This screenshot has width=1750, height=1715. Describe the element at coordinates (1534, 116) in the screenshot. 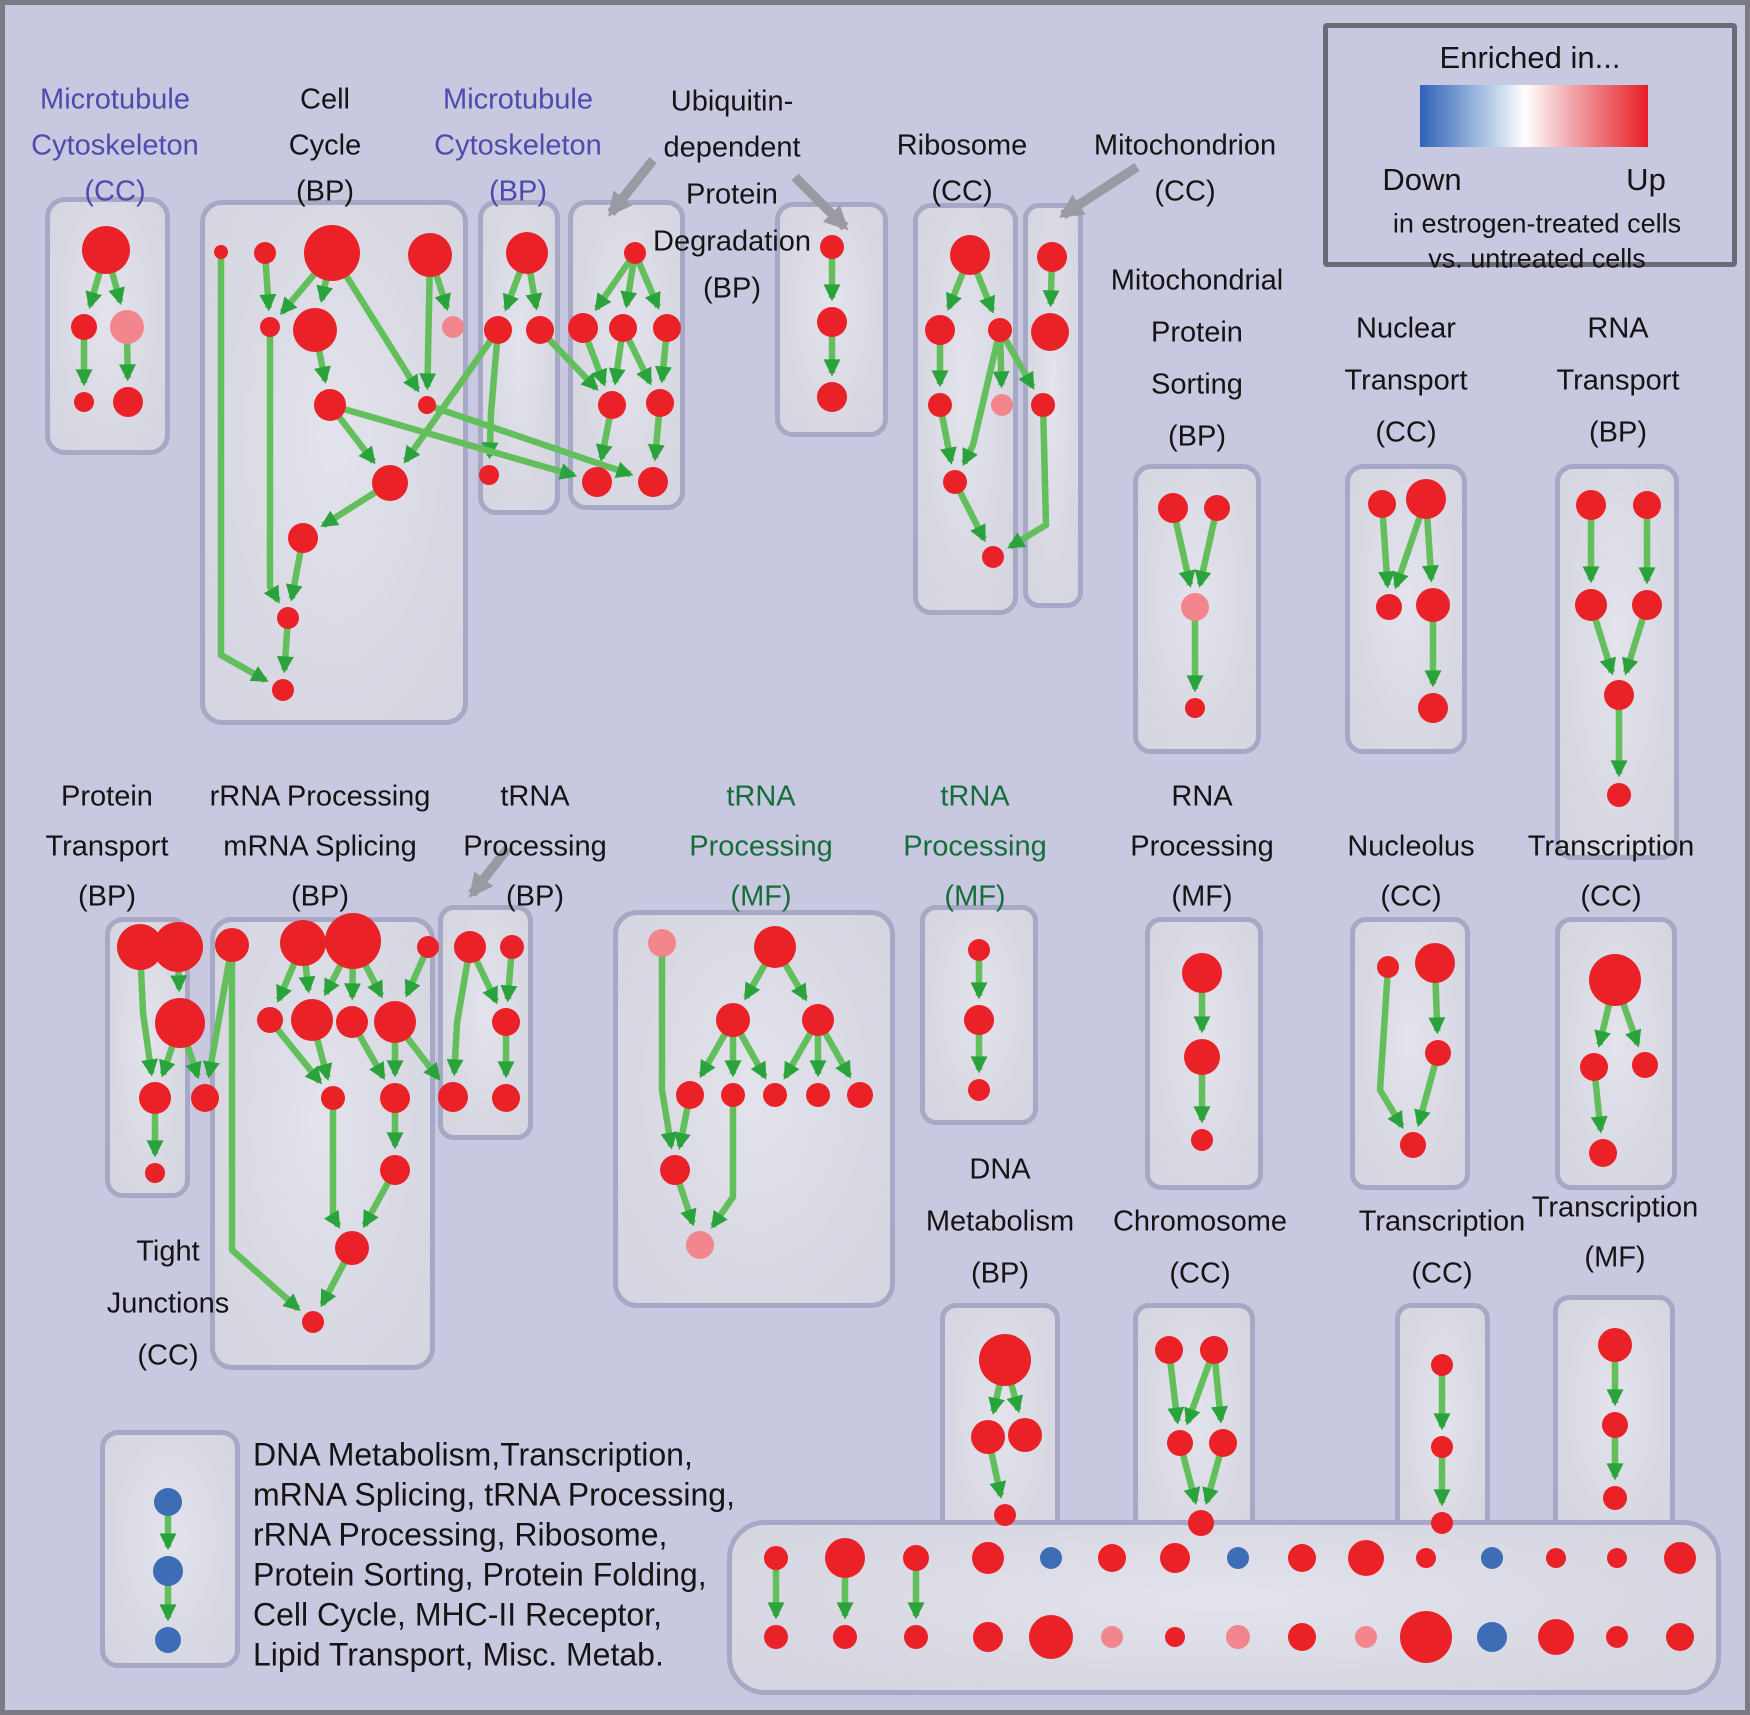

I see `legend-gradient-bar` at that location.